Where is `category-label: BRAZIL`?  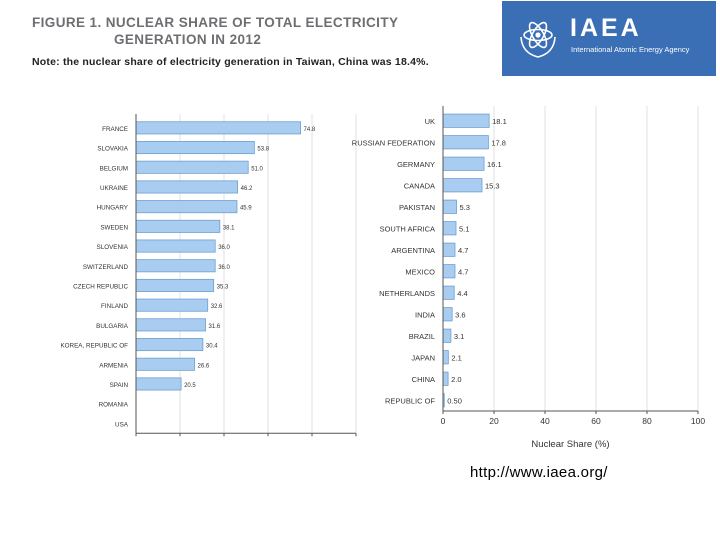 category-label: BRAZIL is located at coordinates (422, 336).